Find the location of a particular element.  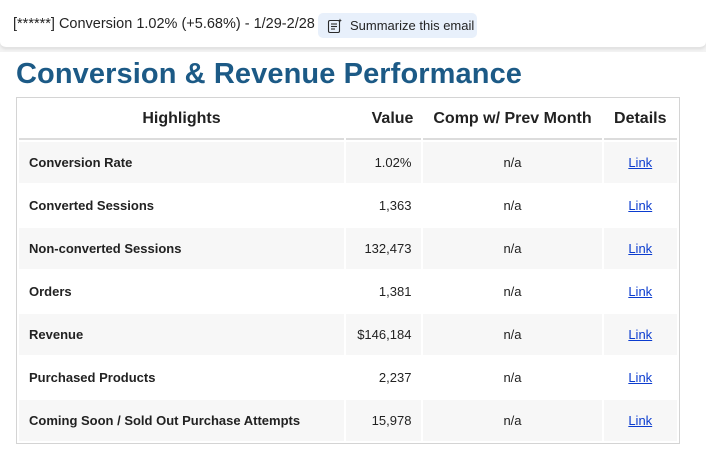

summarize-email-button: Summarize this email is located at coordinates (397, 25).